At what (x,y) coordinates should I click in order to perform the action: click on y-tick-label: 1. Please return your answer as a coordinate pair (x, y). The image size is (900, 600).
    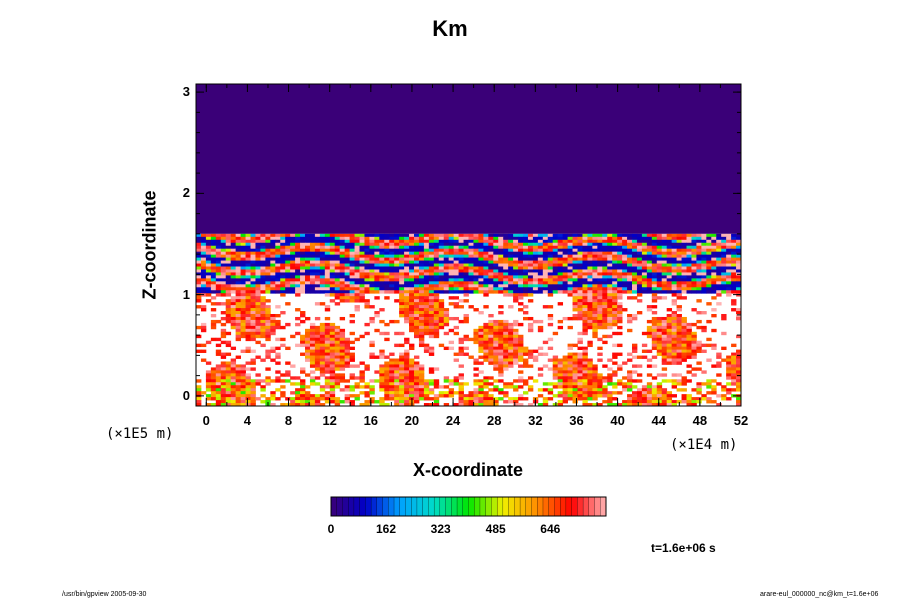
    Looking at the image, I should click on (186, 294).